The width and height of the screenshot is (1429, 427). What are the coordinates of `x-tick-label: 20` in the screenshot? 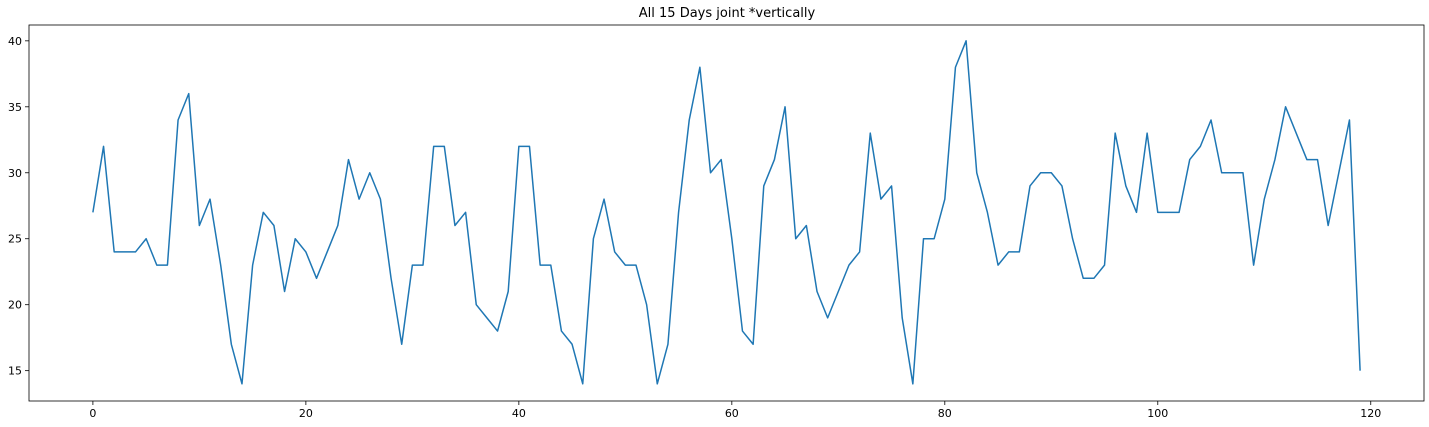 It's located at (306, 413).